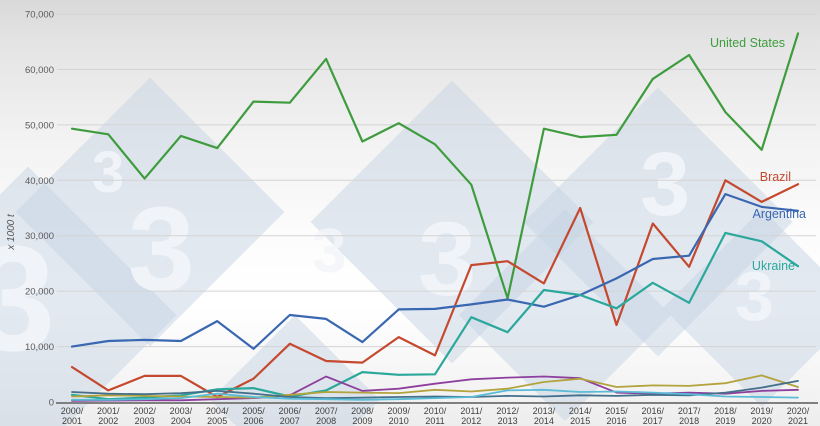 Image resolution: width=820 pixels, height=426 pixels. What do you see at coordinates (435, 416) in the screenshot?
I see `x-tick-label: 2010/2011` at bounding box center [435, 416].